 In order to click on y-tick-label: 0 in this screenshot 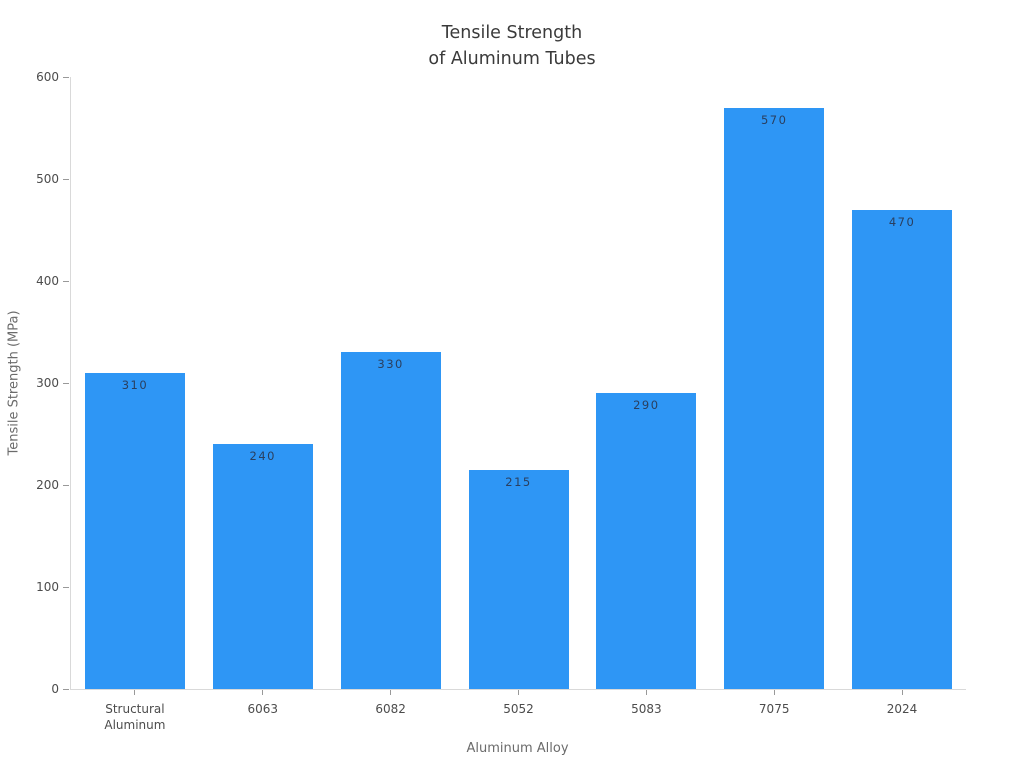, I will do `click(55, 689)`.